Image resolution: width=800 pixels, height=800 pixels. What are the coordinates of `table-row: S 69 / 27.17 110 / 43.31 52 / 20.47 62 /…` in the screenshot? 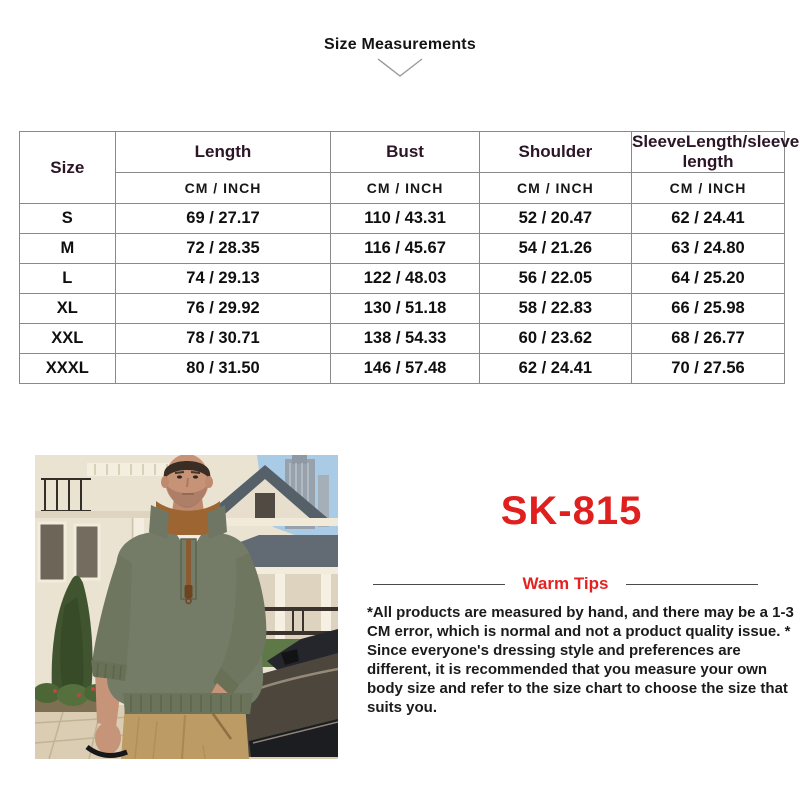 It's located at (402, 218).